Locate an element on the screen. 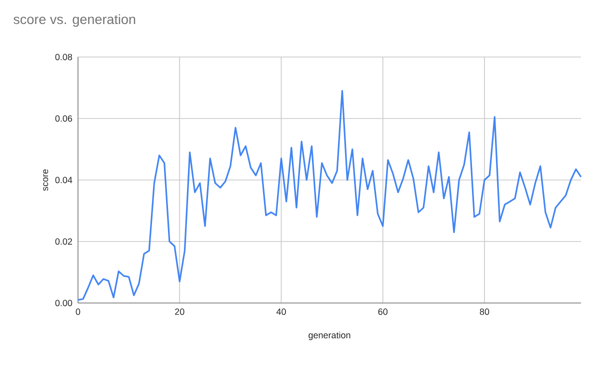 The height and width of the screenshot is (369, 598). y-tick-label: 0.02 is located at coordinates (63, 241).